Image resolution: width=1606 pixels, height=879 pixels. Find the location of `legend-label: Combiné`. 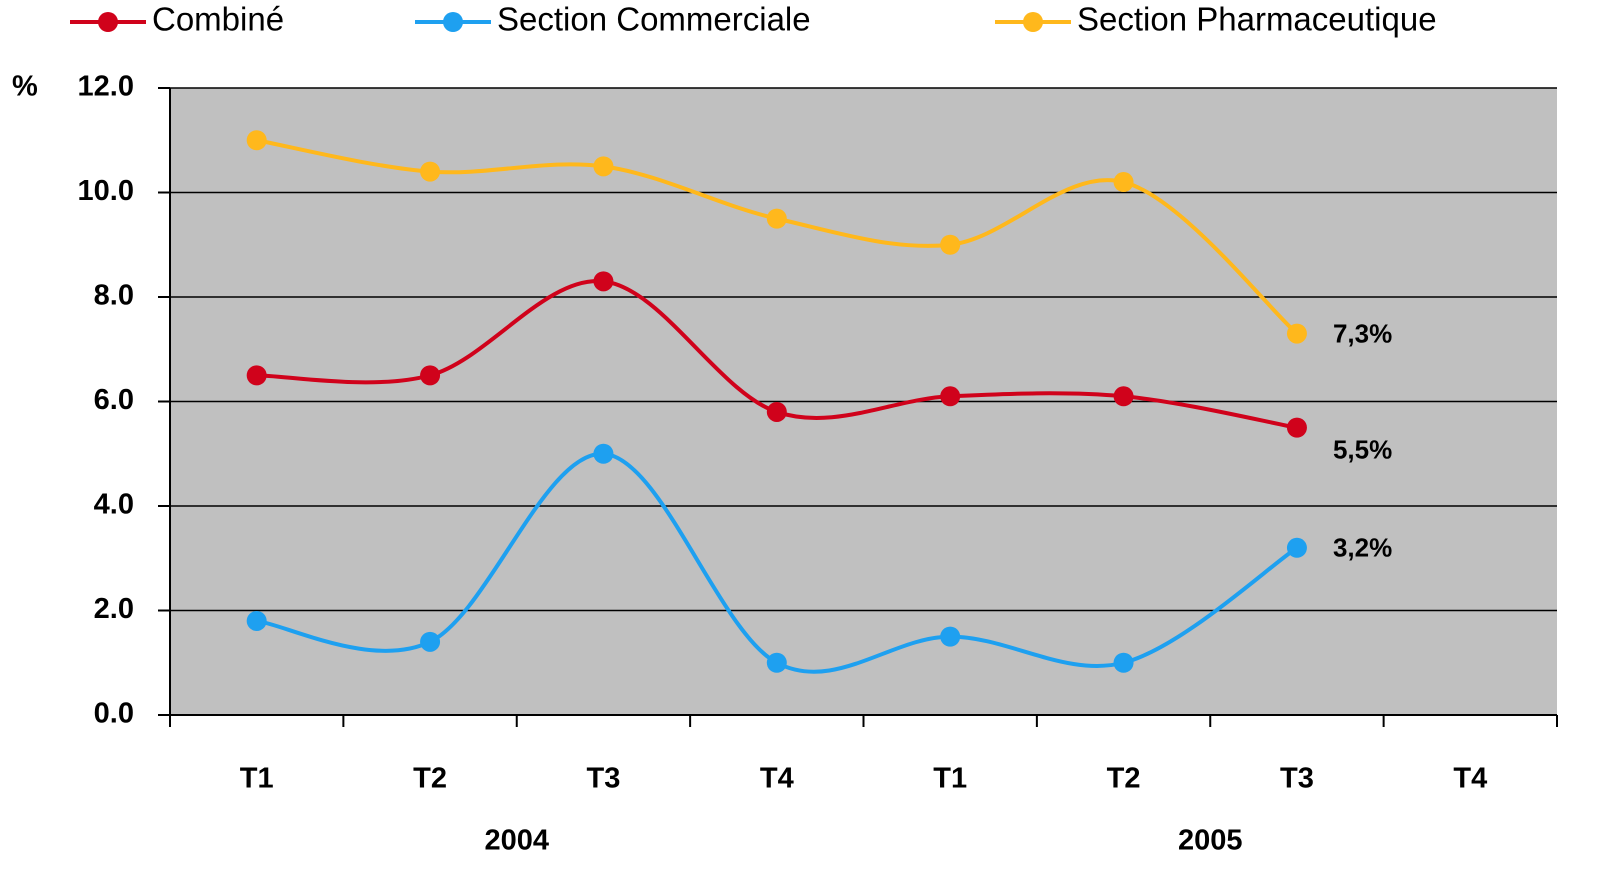

legend-label: Combiné is located at coordinates (218, 19).